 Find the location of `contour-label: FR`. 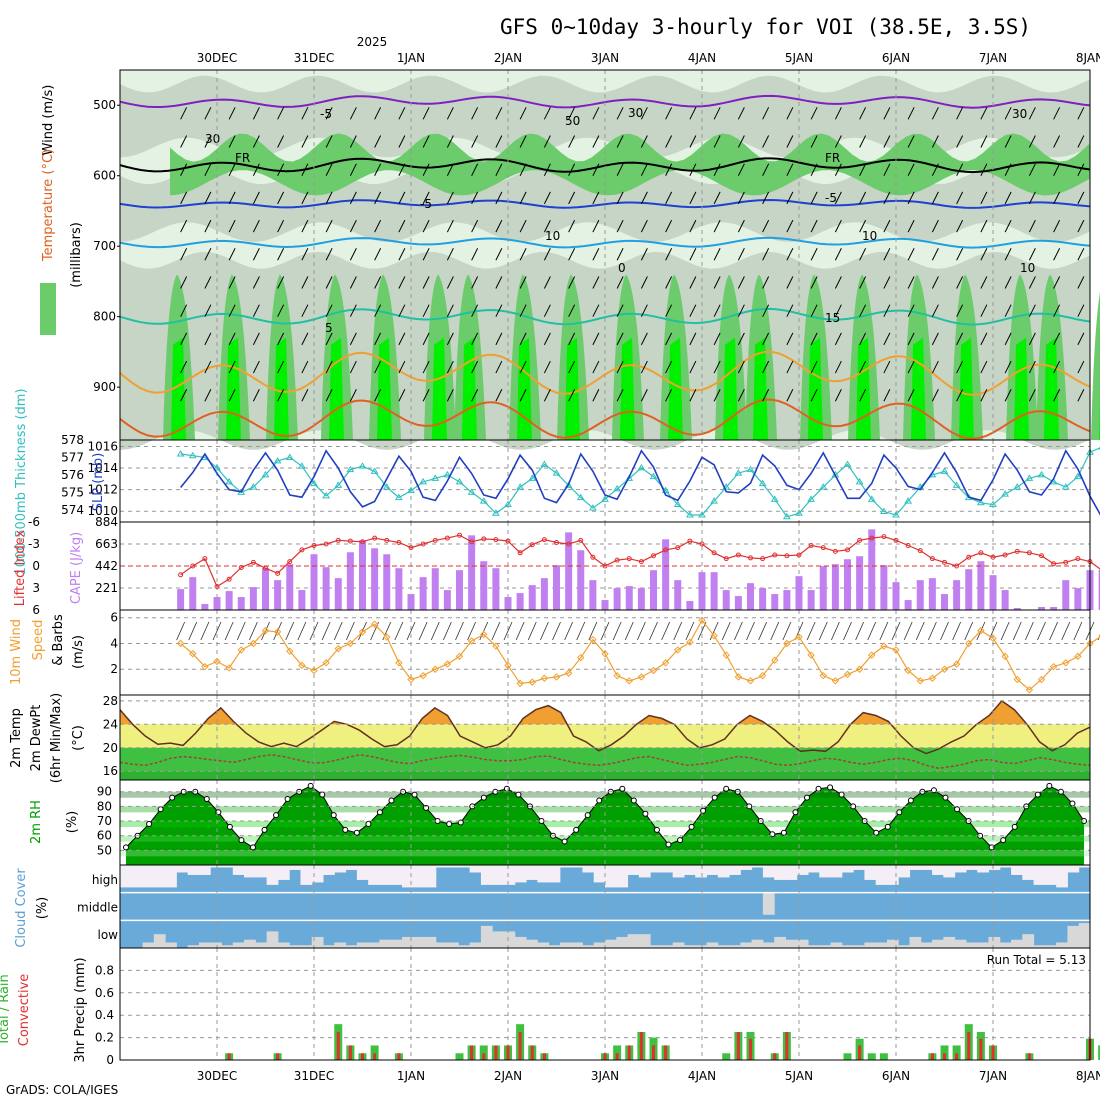

contour-label: FR is located at coordinates (242, 158).